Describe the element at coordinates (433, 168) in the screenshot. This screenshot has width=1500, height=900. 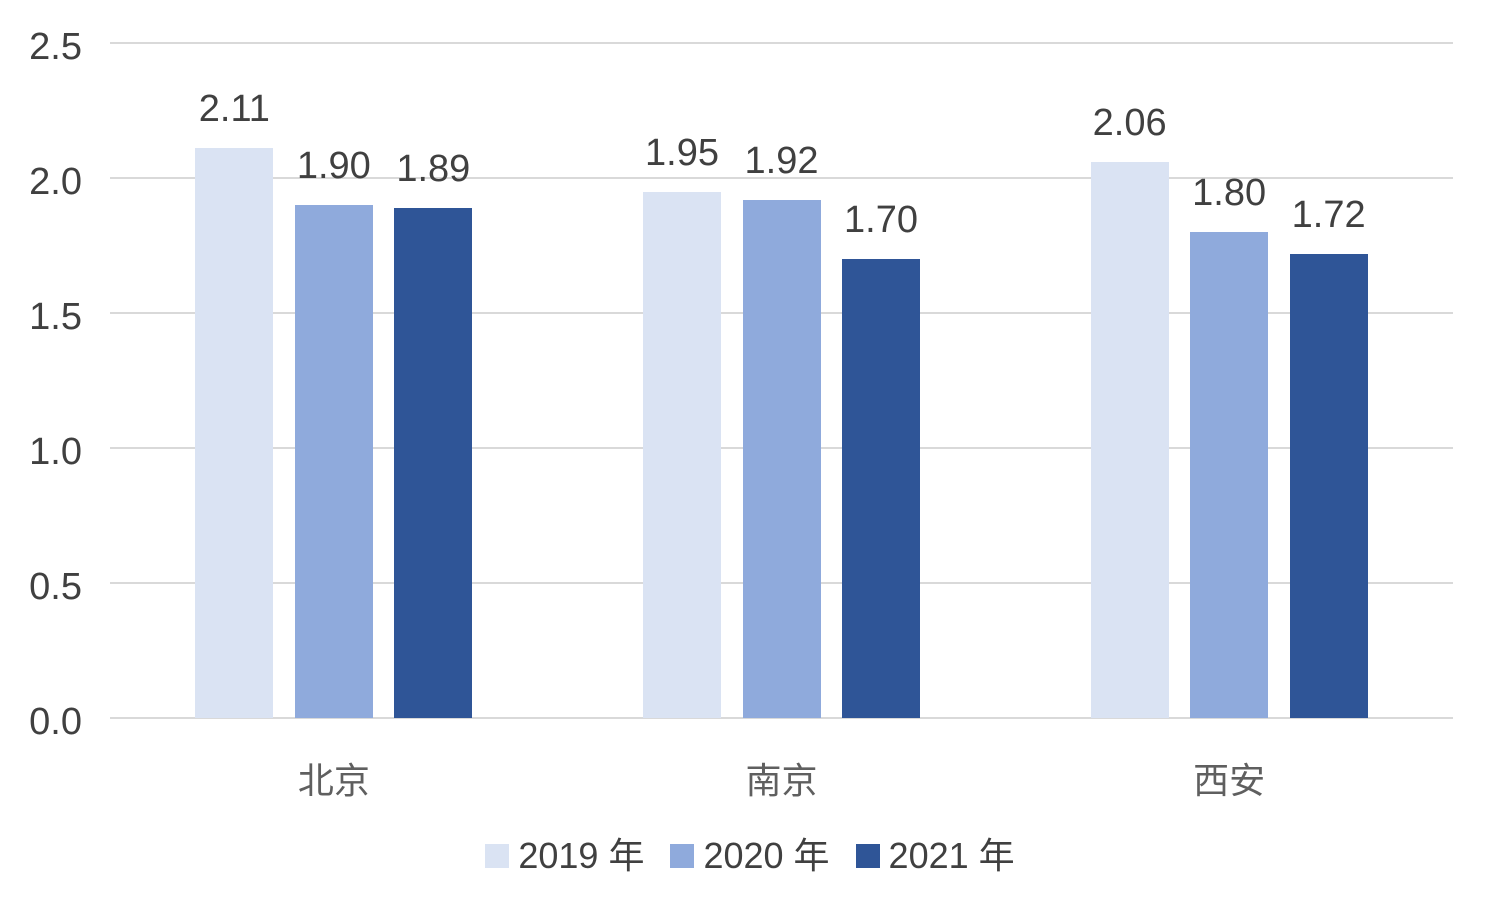
I see `bar-value-label: 1.89` at that location.